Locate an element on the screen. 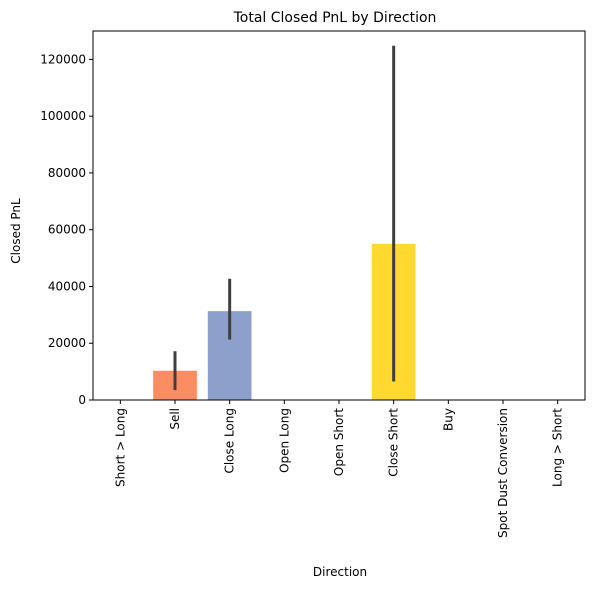  x-tick-label-2: Close Long is located at coordinates (230, 441).